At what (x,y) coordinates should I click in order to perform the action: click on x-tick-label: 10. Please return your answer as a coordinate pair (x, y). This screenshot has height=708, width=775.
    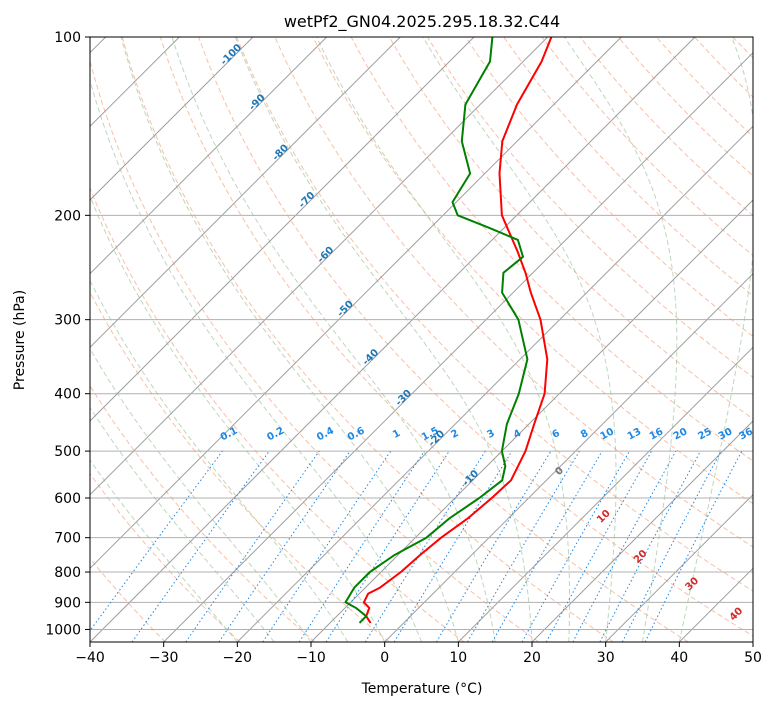
    Looking at the image, I should click on (458, 658).